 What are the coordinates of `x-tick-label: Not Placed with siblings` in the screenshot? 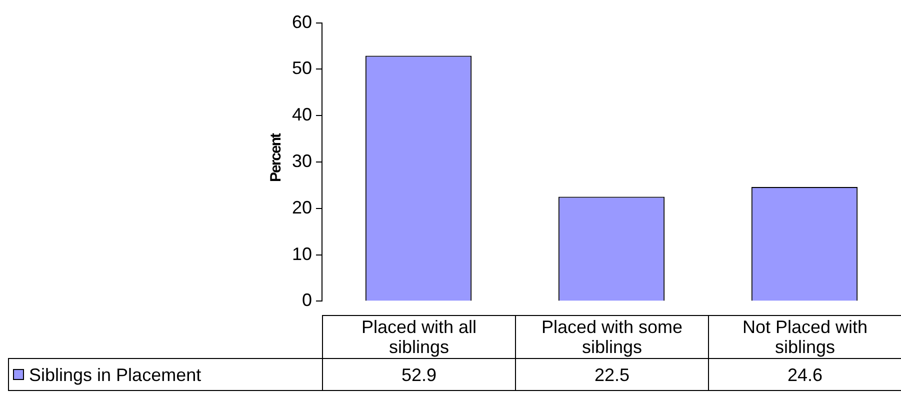 It's located at (805, 337).